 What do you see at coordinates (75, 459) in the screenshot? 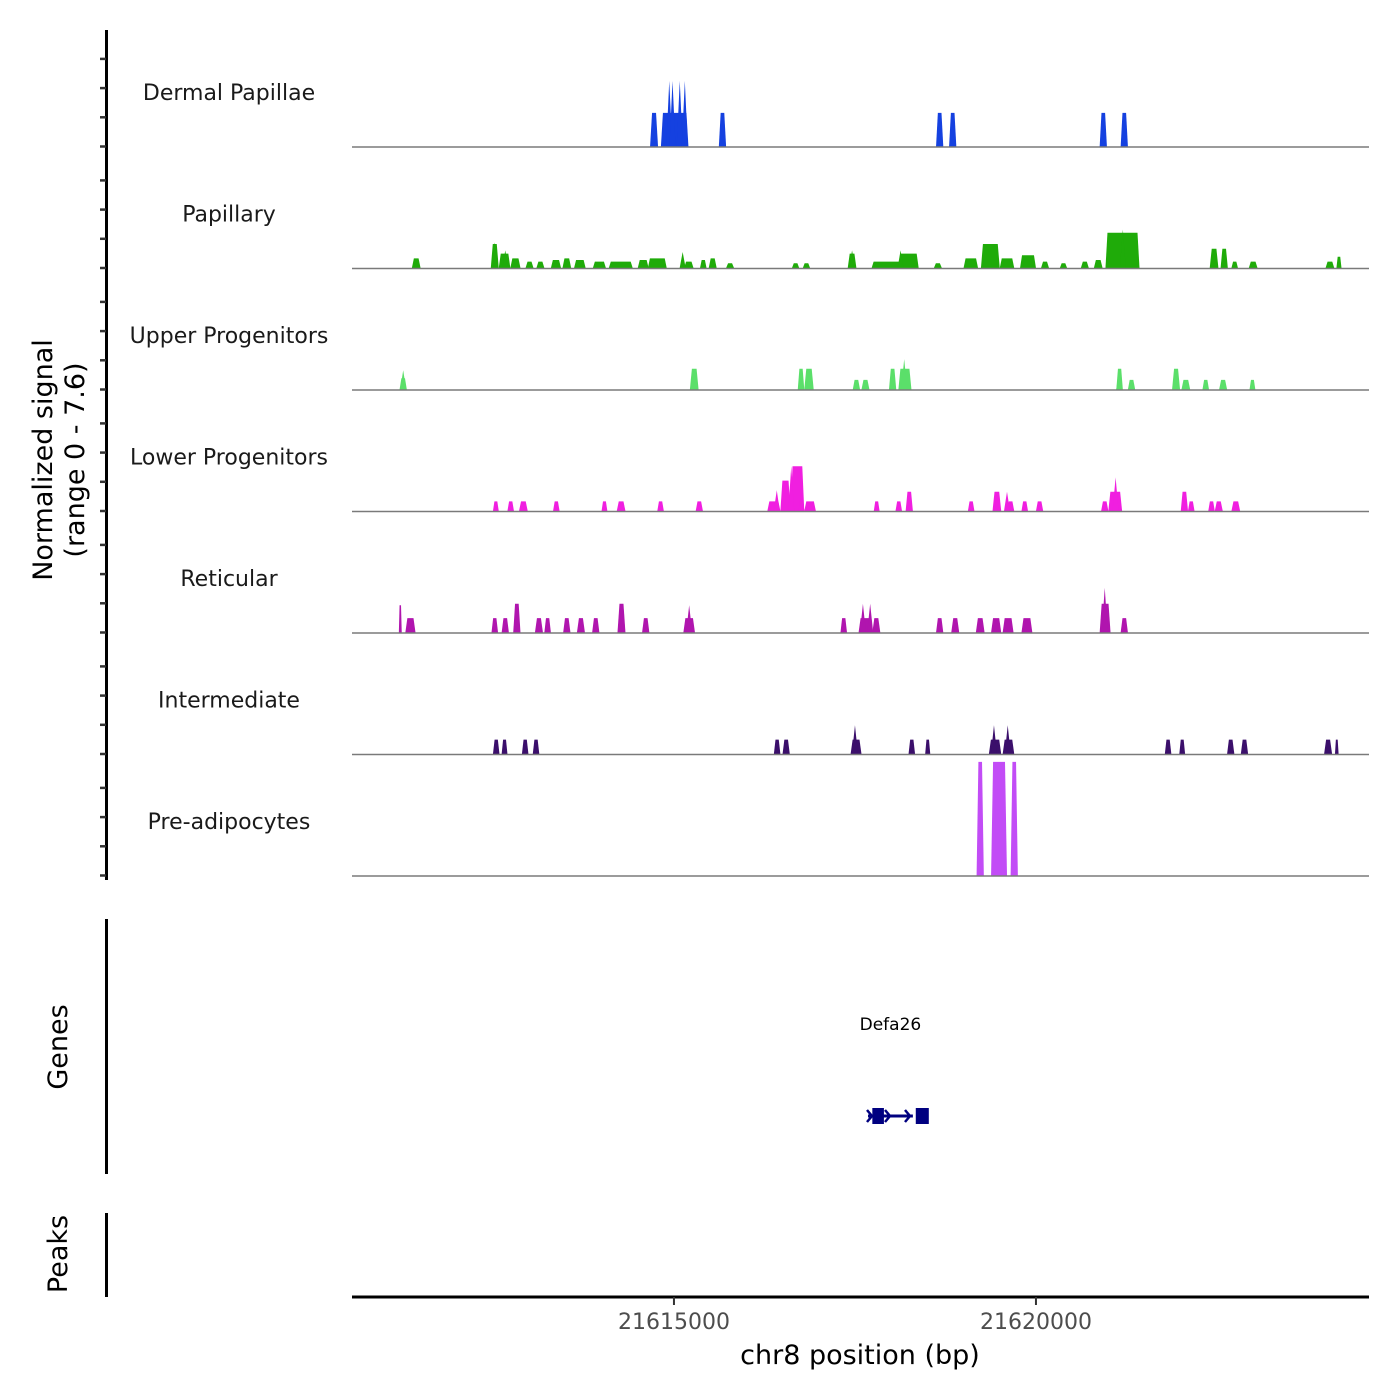
I see `y-axis-title-line2: (range 0 - 7.6)` at bounding box center [75, 459].